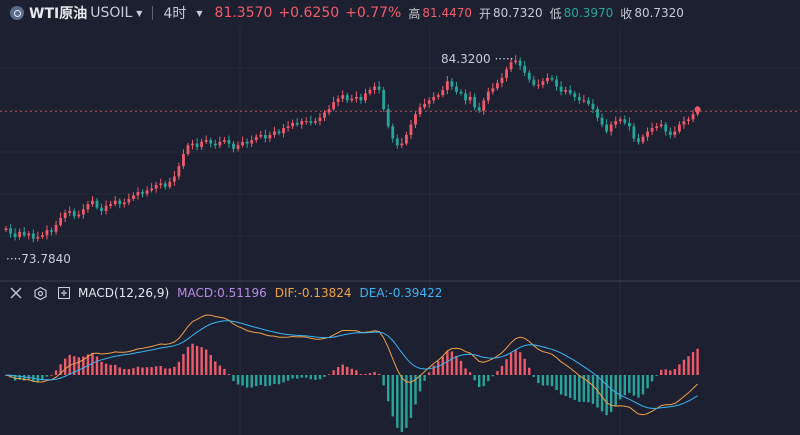 This screenshot has width=800, height=435. What do you see at coordinates (626, 13) in the screenshot?
I see `close-label: 收` at bounding box center [626, 13].